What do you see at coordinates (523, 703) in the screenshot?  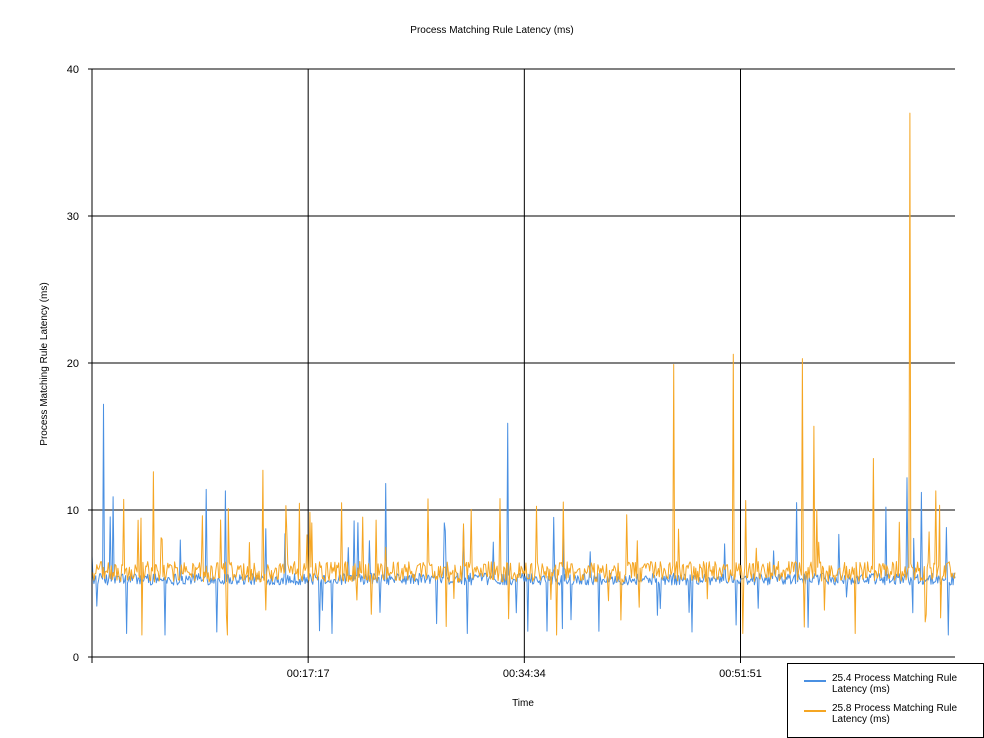 I see `x-axis-title: Time` at bounding box center [523, 703].